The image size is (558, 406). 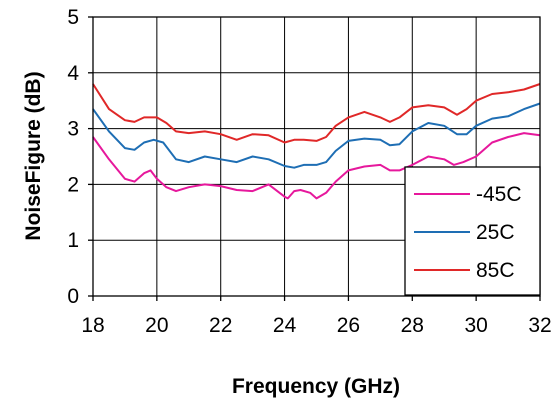 I want to click on x-tick-label: 20, so click(x=156, y=325).